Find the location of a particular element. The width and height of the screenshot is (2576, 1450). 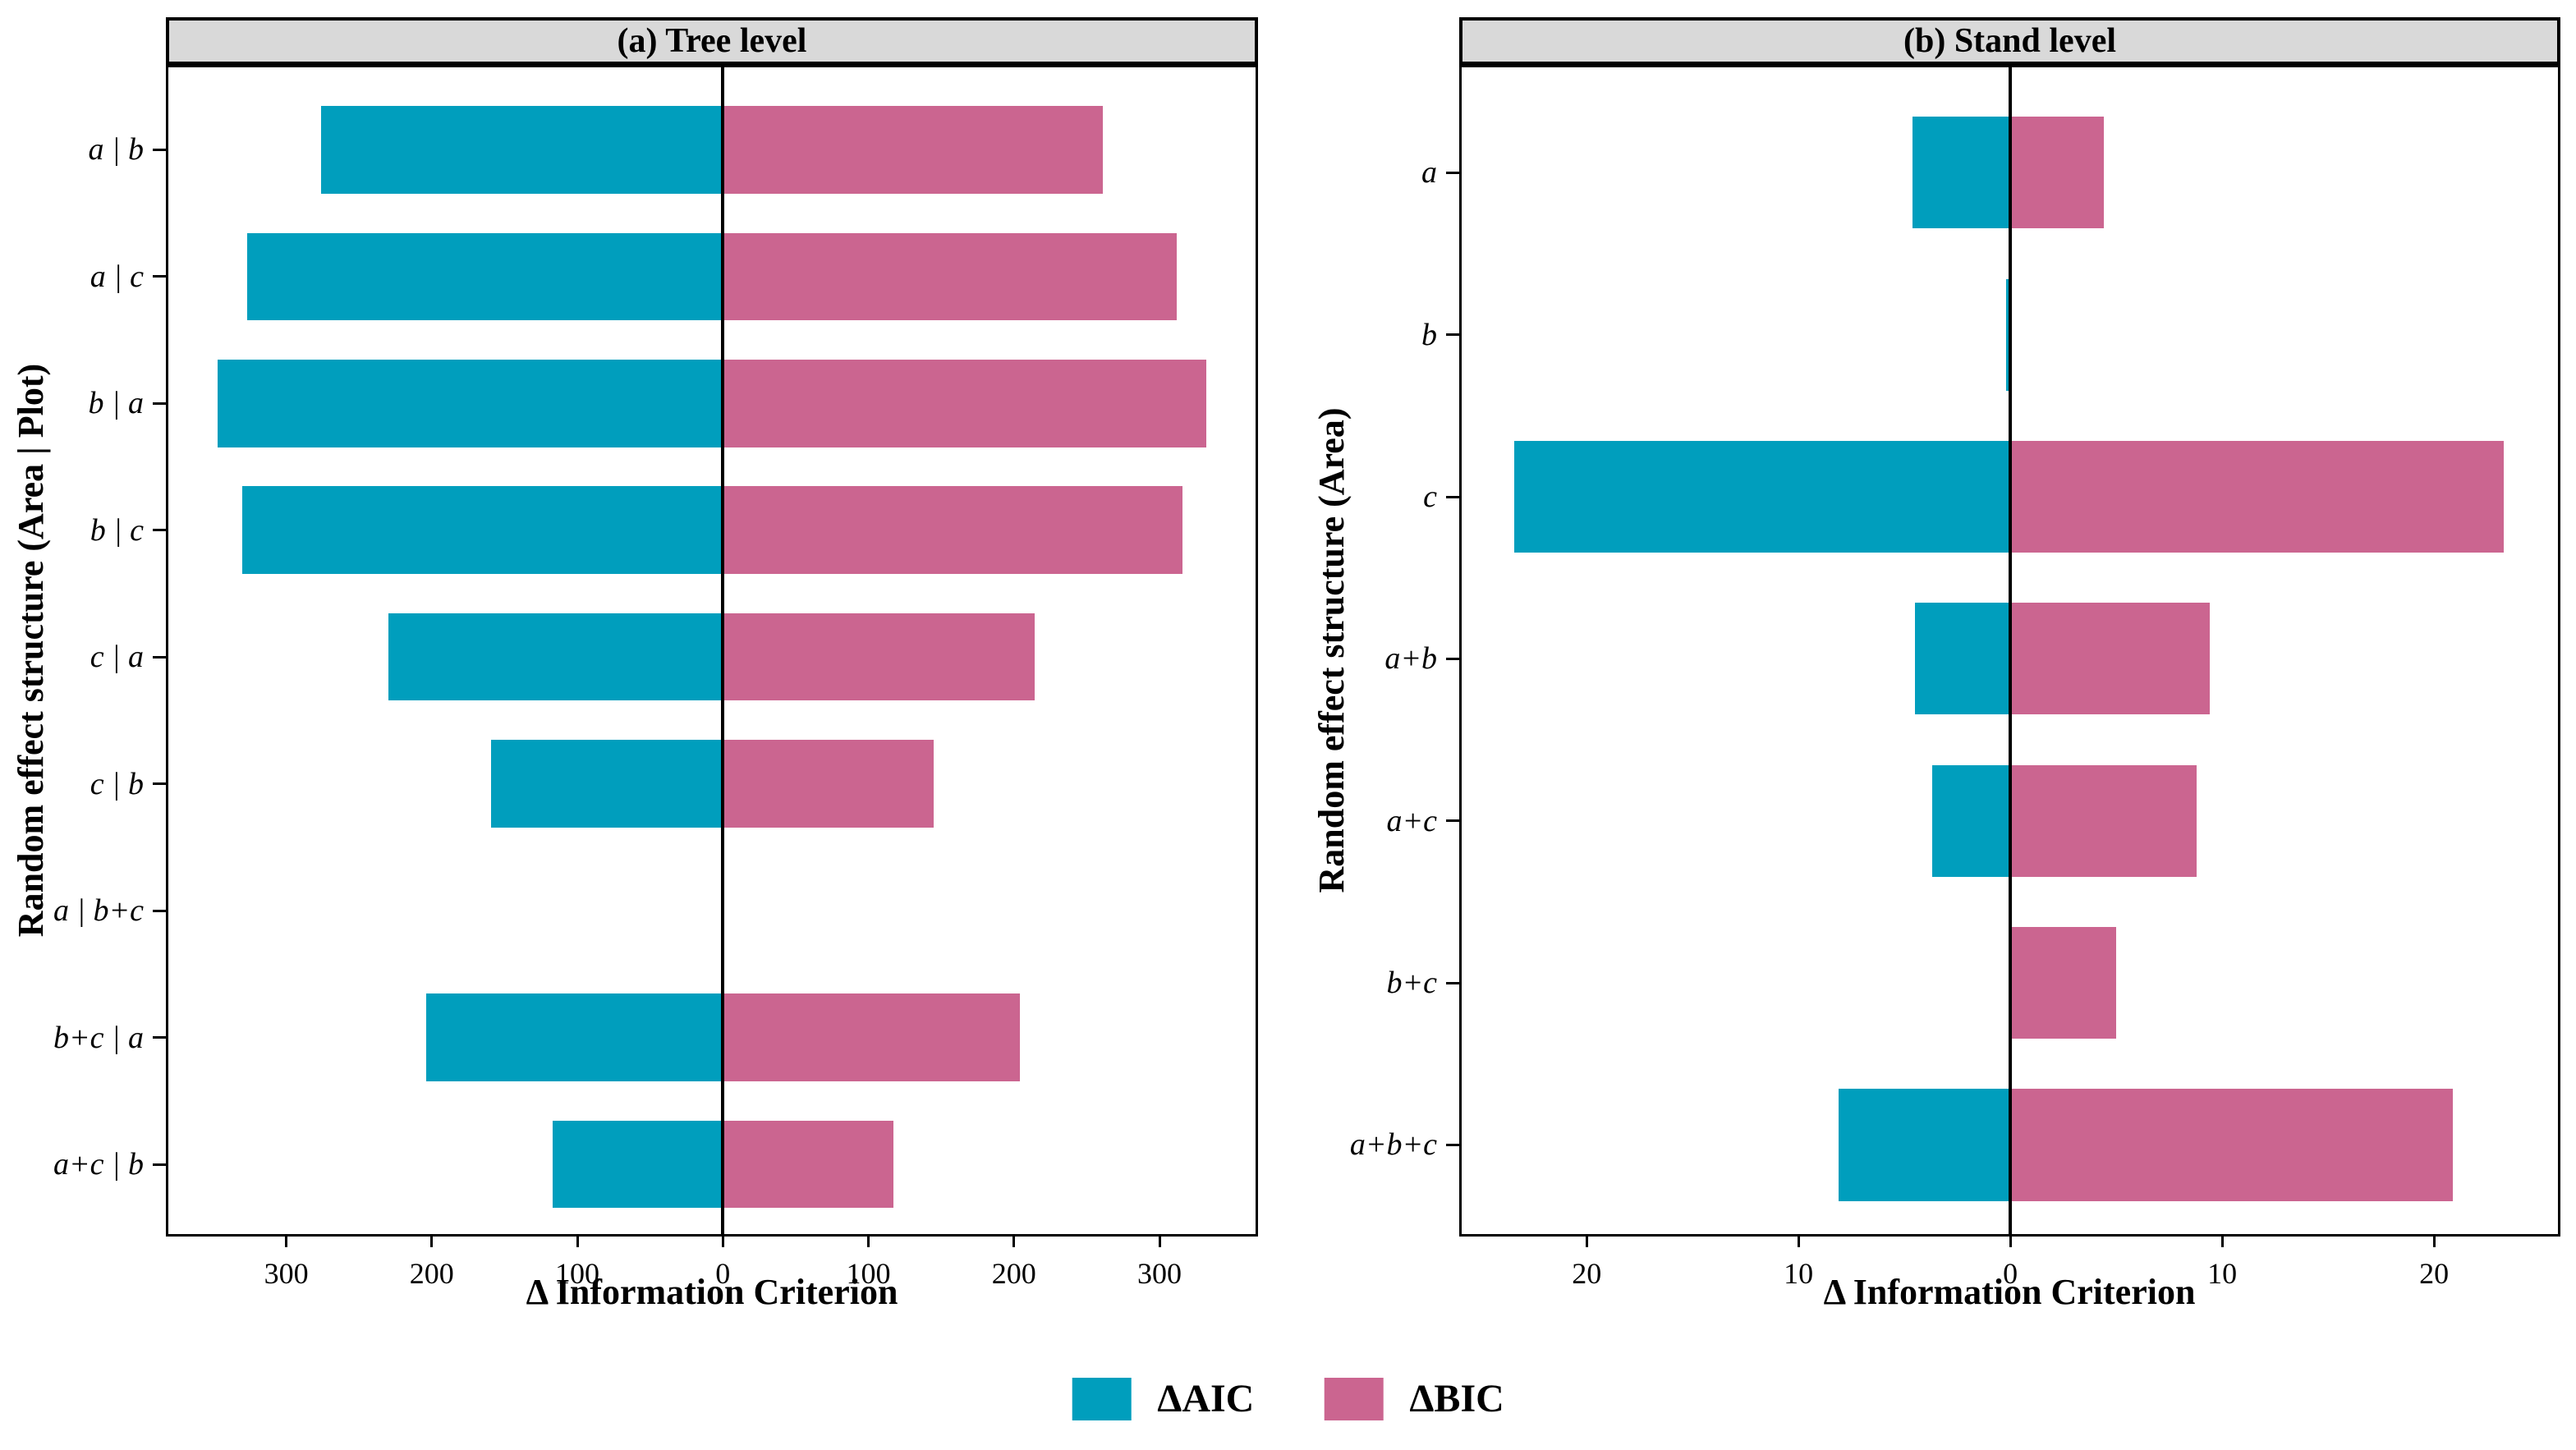

bar-bic-a+c is located at coordinates (2103, 820).